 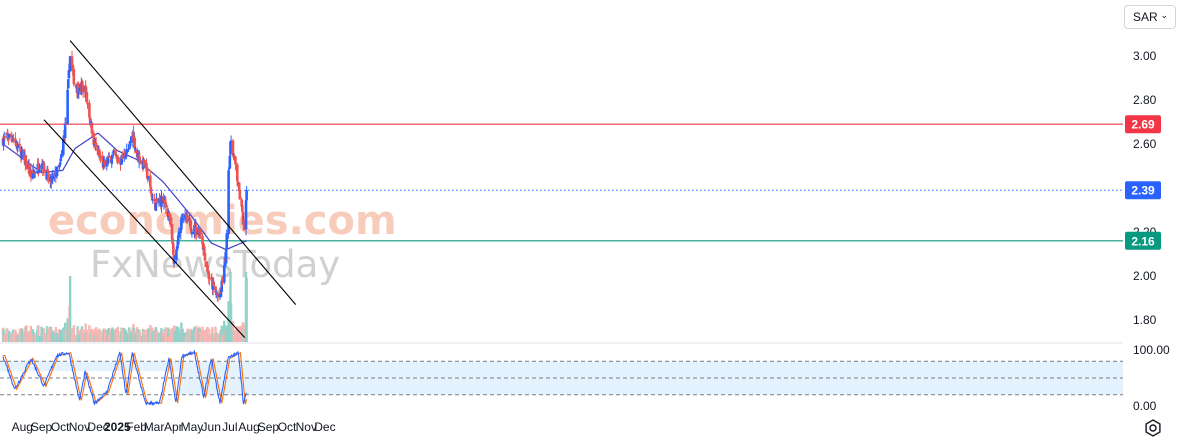 What do you see at coordinates (1143, 182) in the screenshot?
I see `level-labels: 2.69 2.39 2.16` at bounding box center [1143, 182].